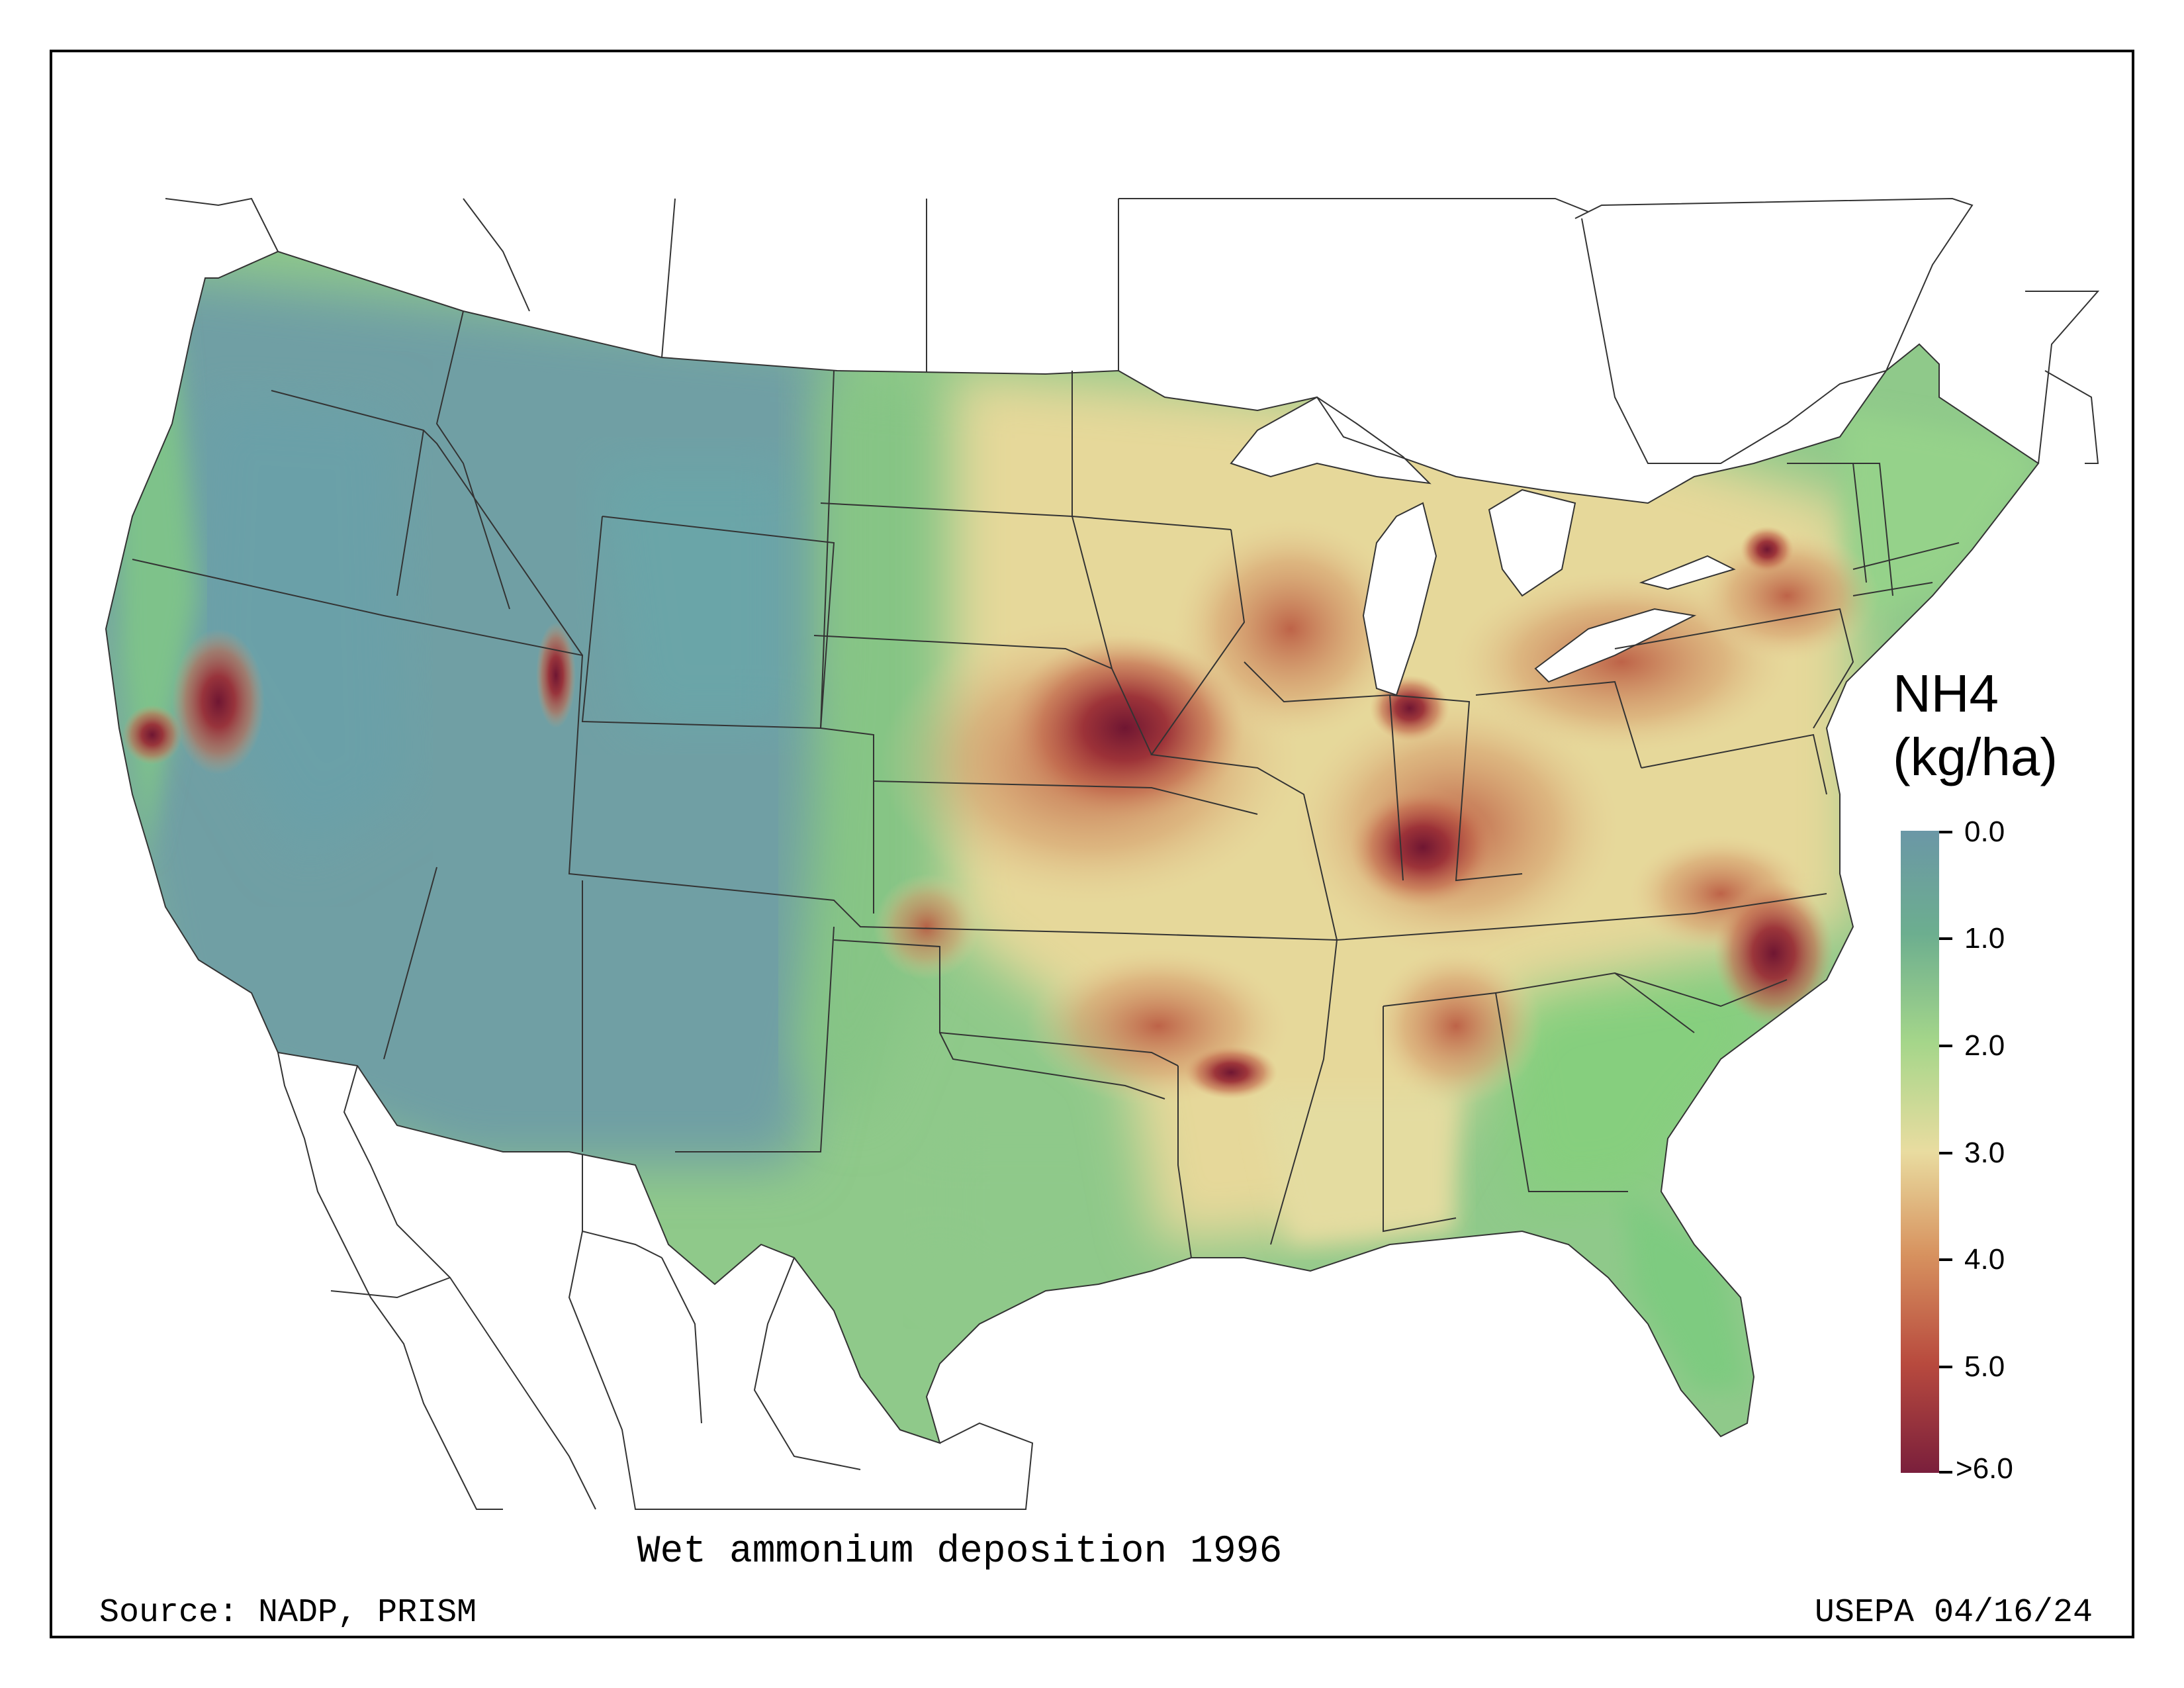  I want to click on legend-tick-label: 5.0, so click(1985, 1367).